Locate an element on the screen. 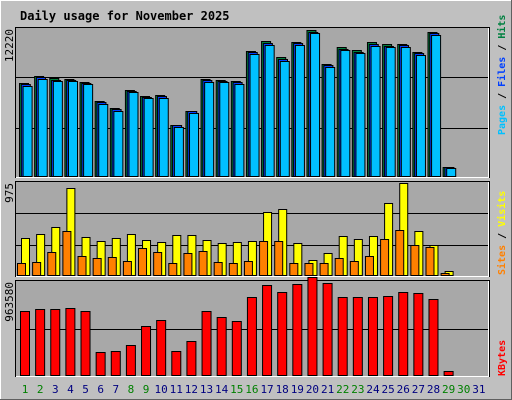 Image resolution: width=512 pixels, height=400 pixels. visits-legend-label: Visits is located at coordinates (502, 209).